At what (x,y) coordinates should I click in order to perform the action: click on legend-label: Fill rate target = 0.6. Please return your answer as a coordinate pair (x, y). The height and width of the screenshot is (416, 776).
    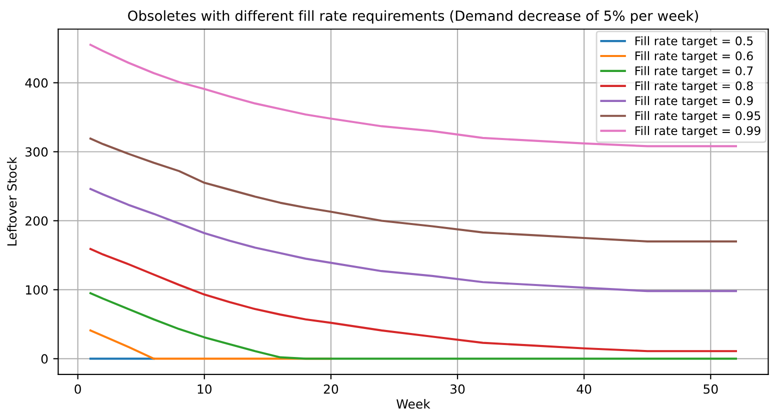
    Looking at the image, I should click on (694, 57).